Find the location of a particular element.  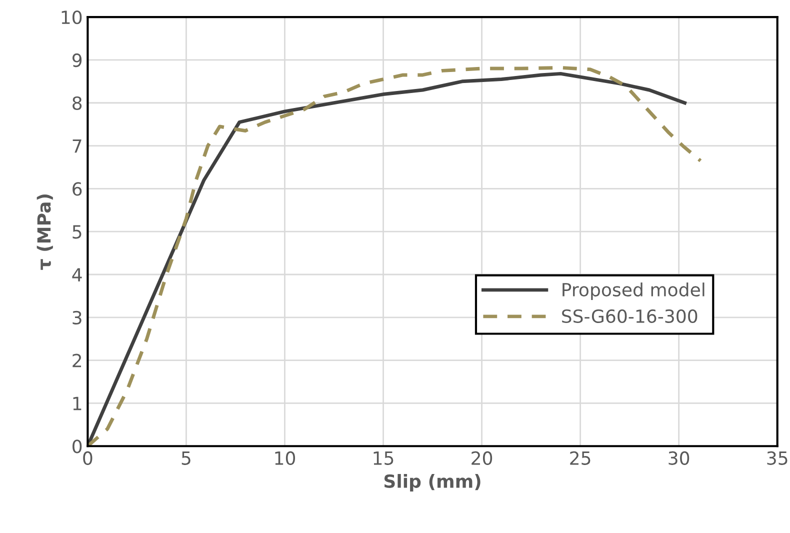

y-tick-label: 6 is located at coordinates (77, 189).